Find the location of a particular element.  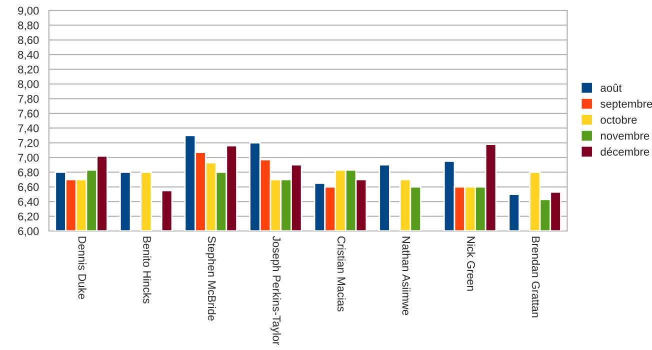

legend-label: octobre is located at coordinates (618, 120).